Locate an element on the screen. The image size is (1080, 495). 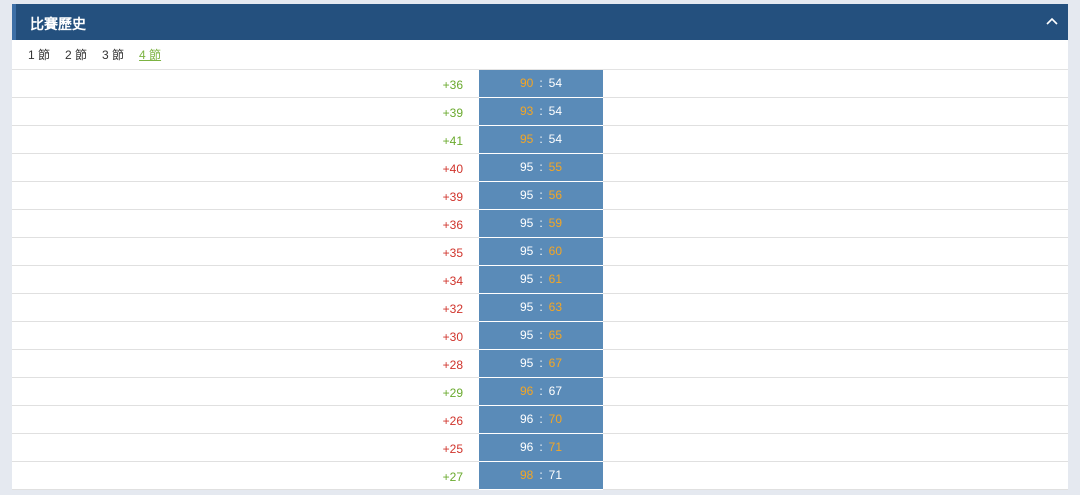
history-row: +40 95:55 is located at coordinates (540, 168).